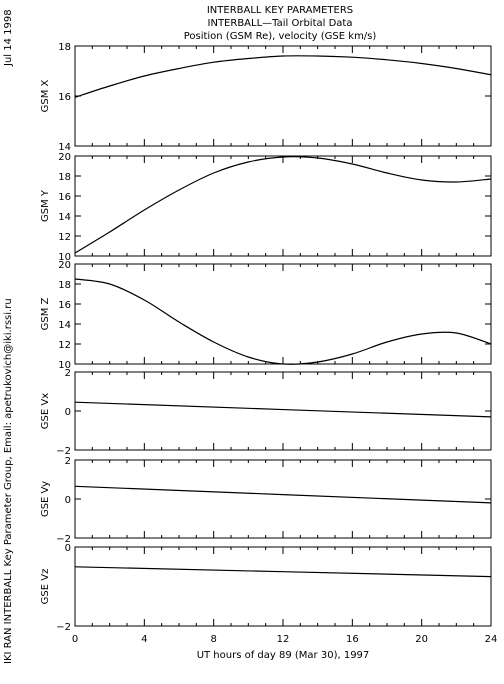  Describe the element at coordinates (75, 639) in the screenshot. I see `x-tick-label: 0` at that location.